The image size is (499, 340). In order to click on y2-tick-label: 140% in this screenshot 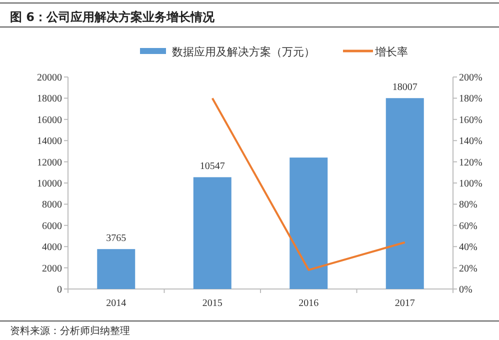, I will do `click(470, 142)`.